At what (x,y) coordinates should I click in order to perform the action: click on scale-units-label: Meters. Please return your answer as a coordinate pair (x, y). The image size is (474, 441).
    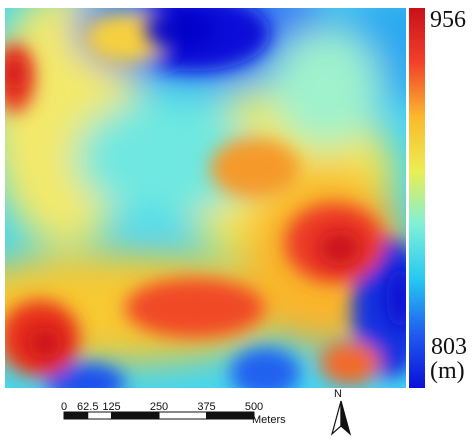
    Looking at the image, I should click on (269, 420).